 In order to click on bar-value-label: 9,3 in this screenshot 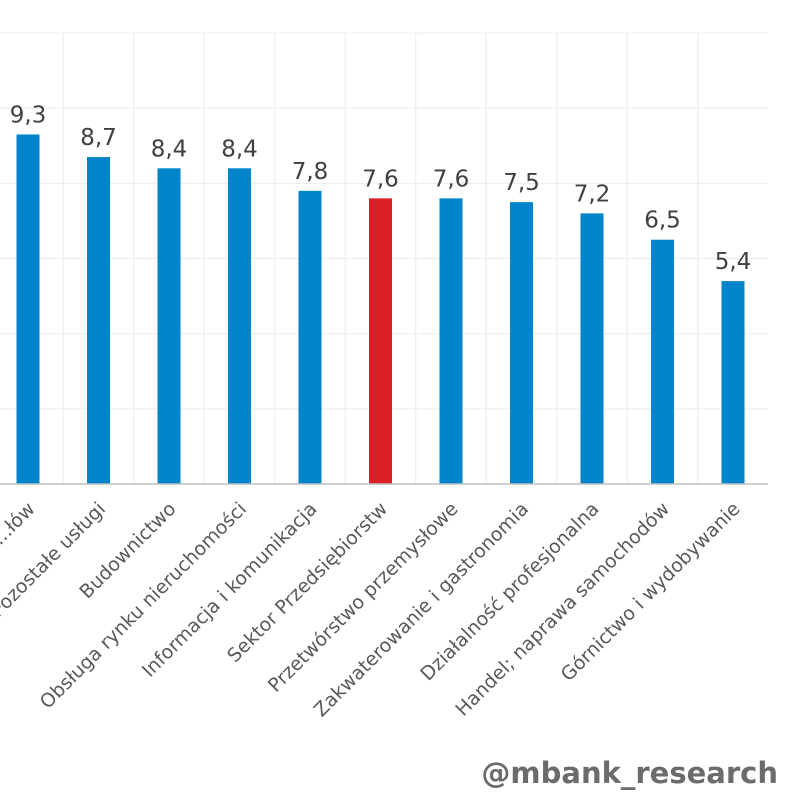, I will do `click(28, 115)`.